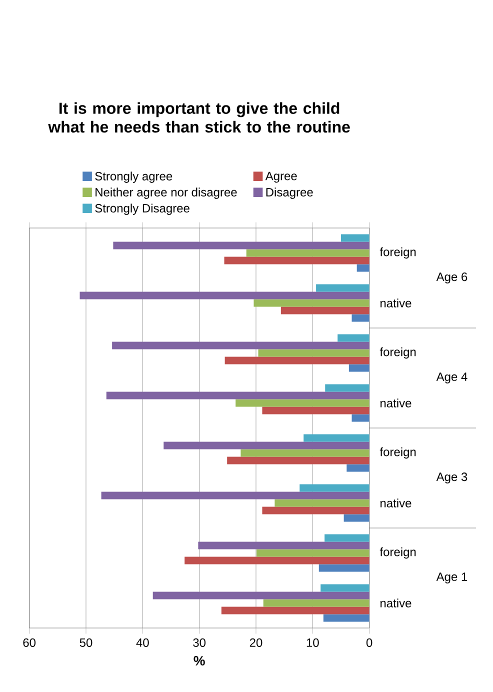 Image resolution: width=493 pixels, height=692 pixels. Describe the element at coordinates (452, 478) in the screenshot. I see `text: Age 3` at that location.